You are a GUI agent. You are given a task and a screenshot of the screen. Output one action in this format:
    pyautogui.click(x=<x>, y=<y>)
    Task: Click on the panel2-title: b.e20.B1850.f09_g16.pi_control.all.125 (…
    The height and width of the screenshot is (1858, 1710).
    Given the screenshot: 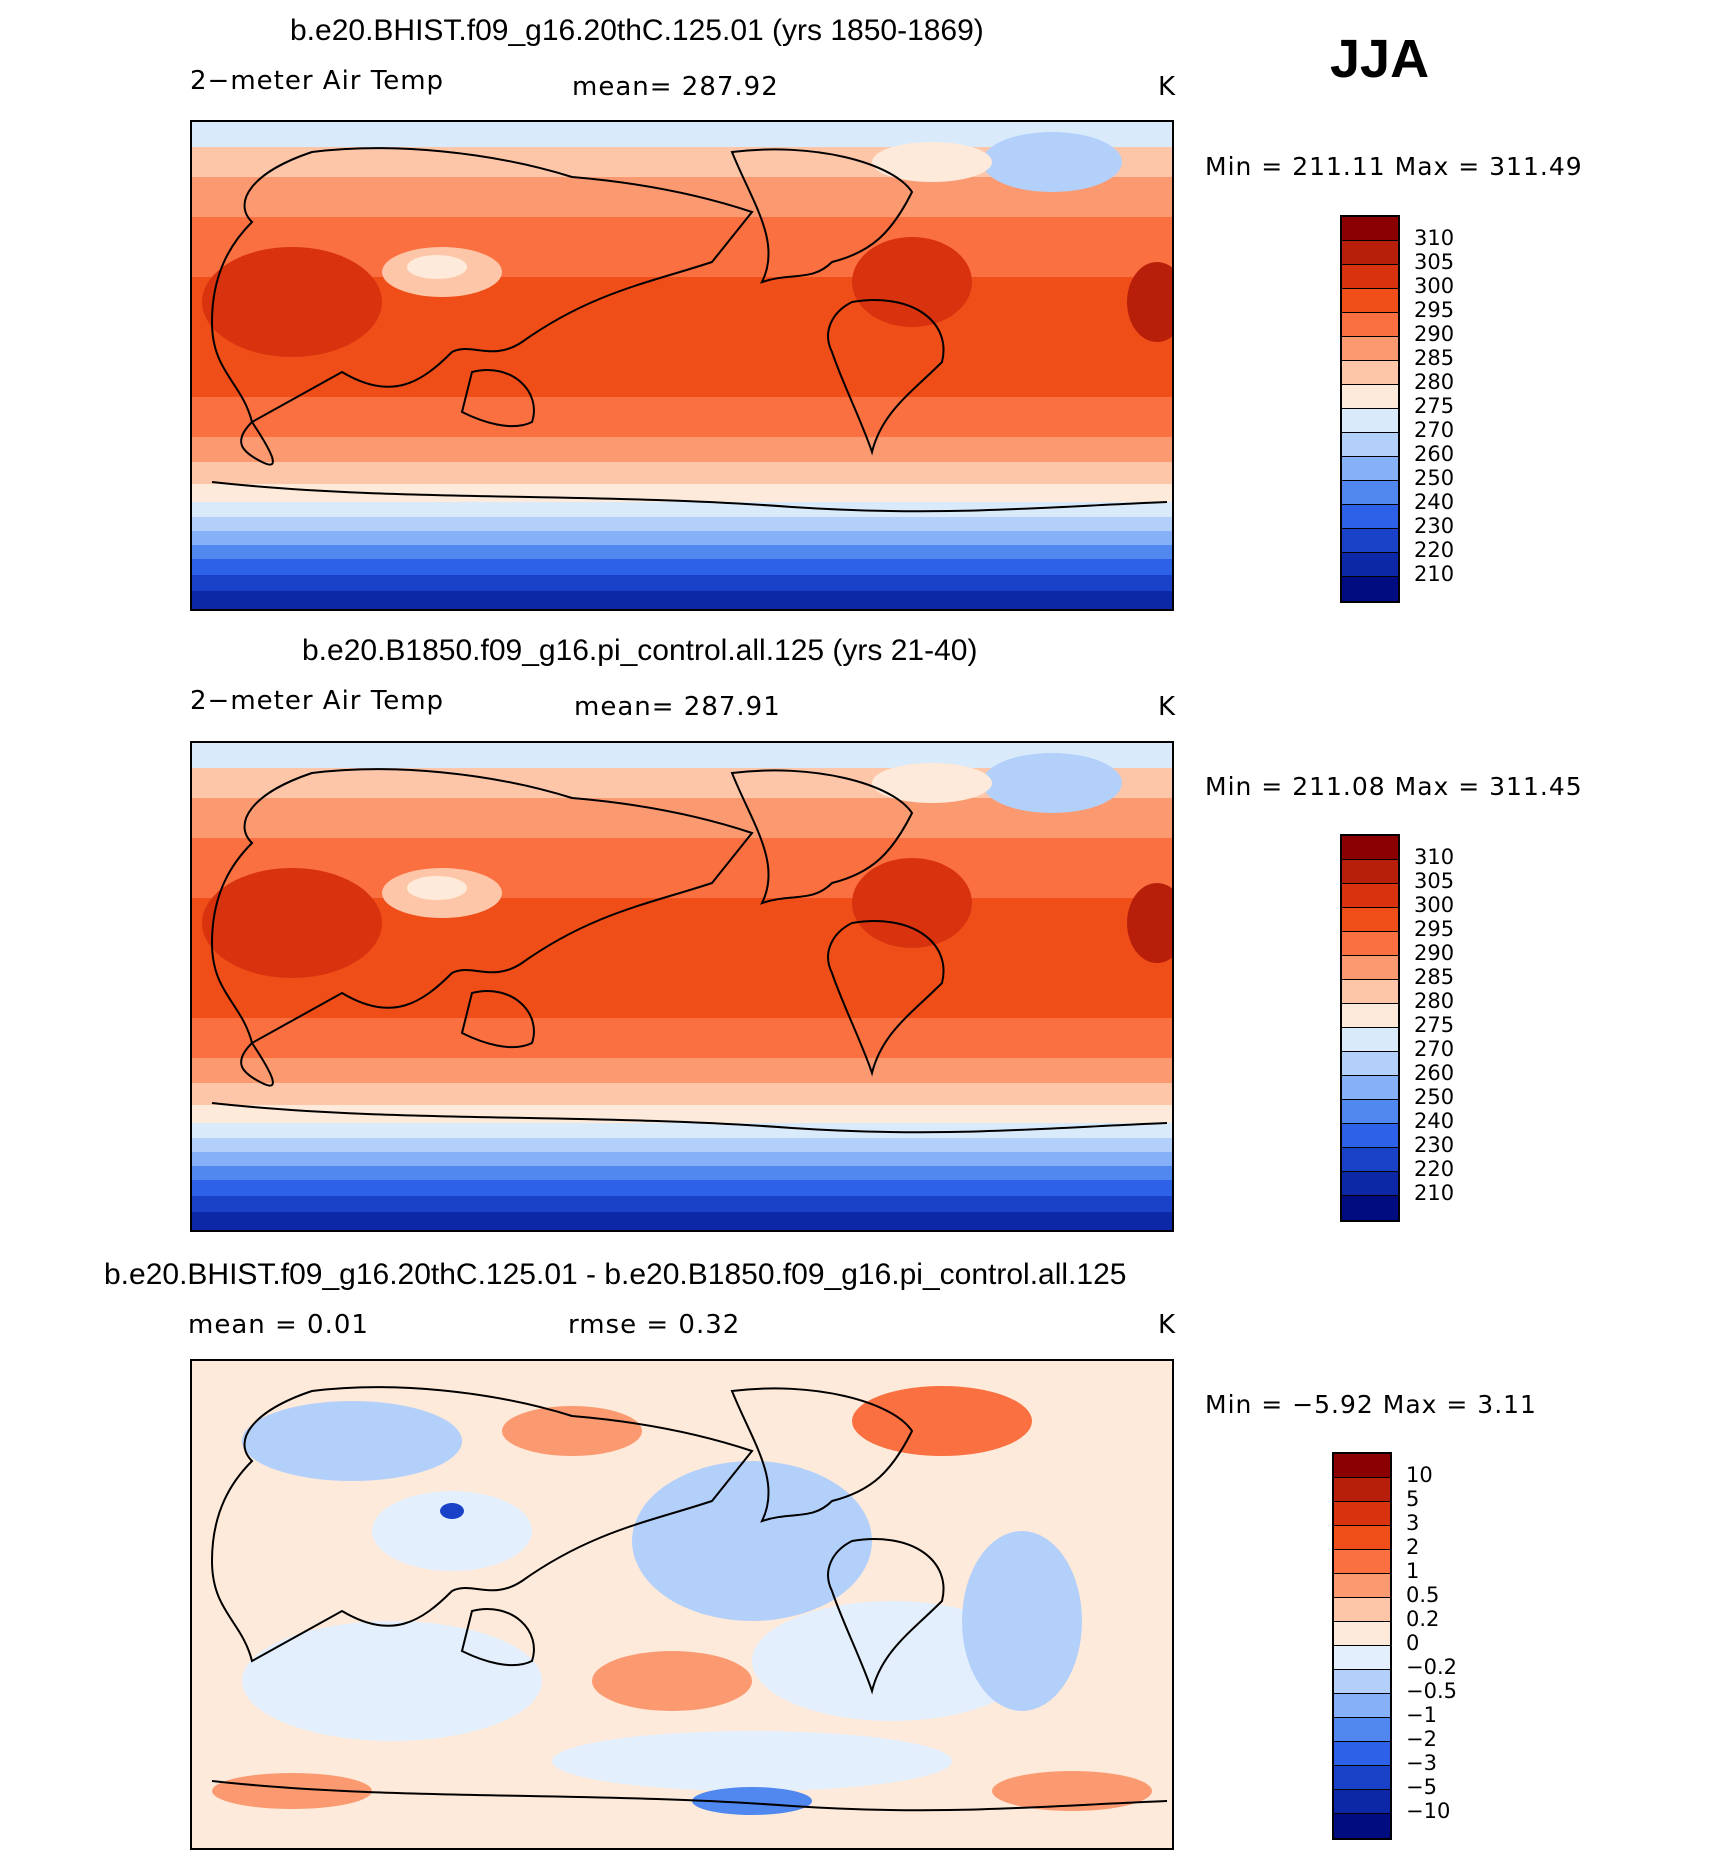 What is the action you would take?
    pyautogui.click(x=640, y=650)
    